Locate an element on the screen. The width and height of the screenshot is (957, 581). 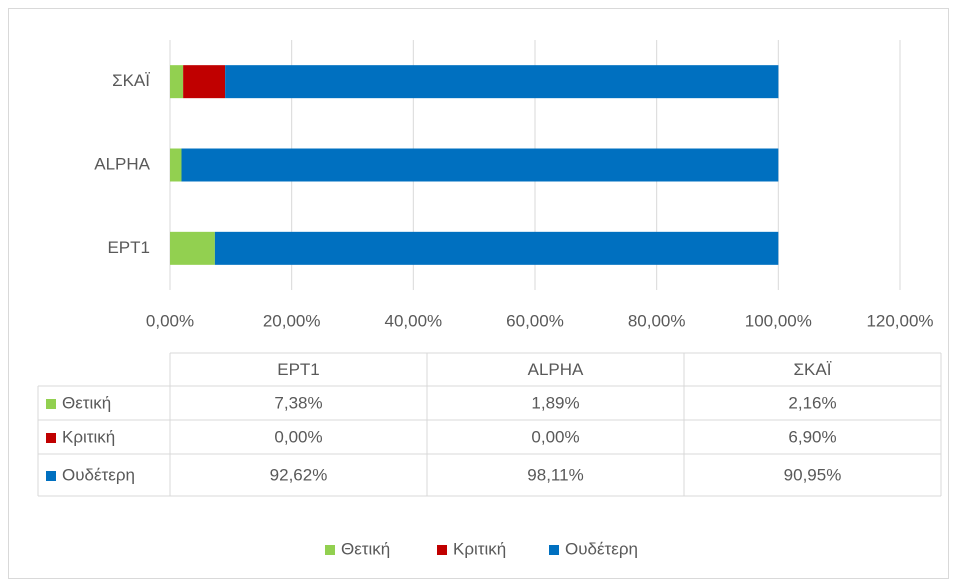
table-cell: 1,89% is located at coordinates (555, 402).